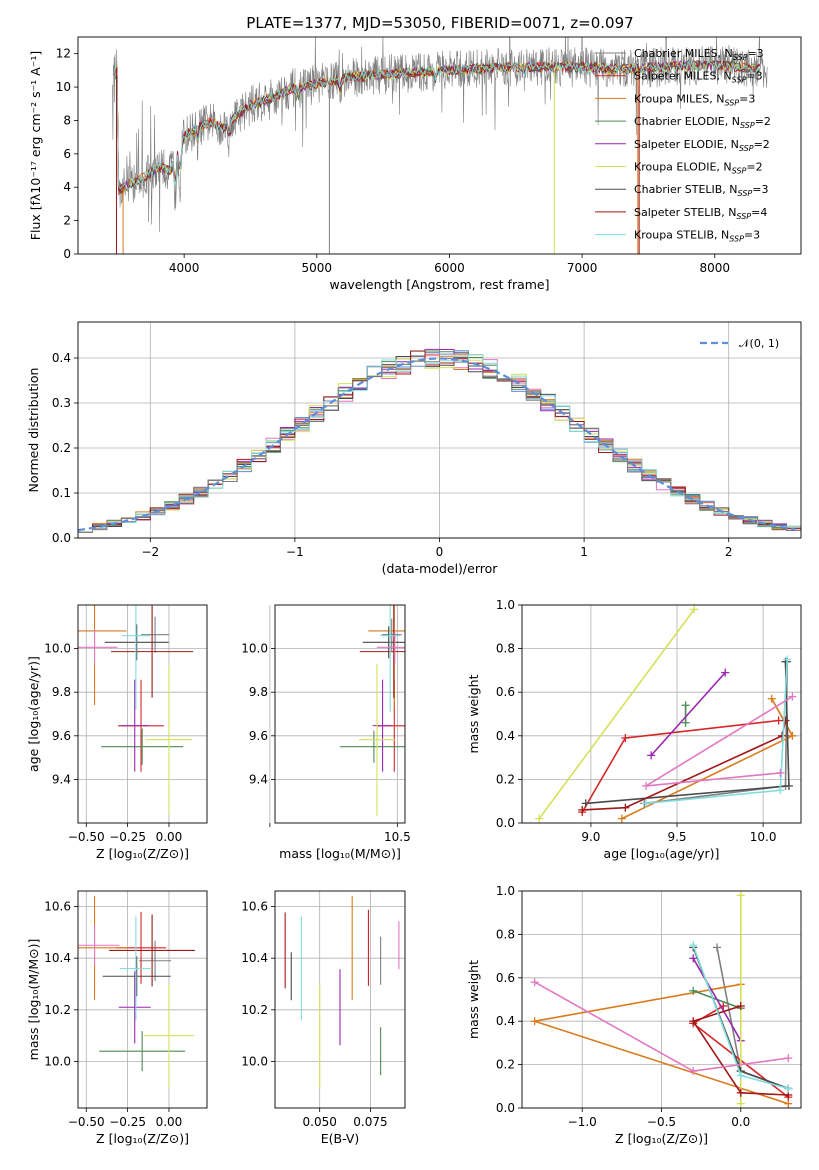  What do you see at coordinates (295, 552) in the screenshot?
I see `x-tick-label: −1` at bounding box center [295, 552].